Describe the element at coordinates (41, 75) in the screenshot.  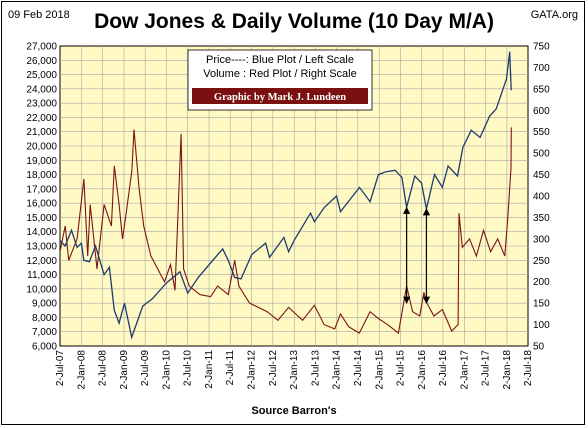
I see `left-tick-label: 25,000` at that location.